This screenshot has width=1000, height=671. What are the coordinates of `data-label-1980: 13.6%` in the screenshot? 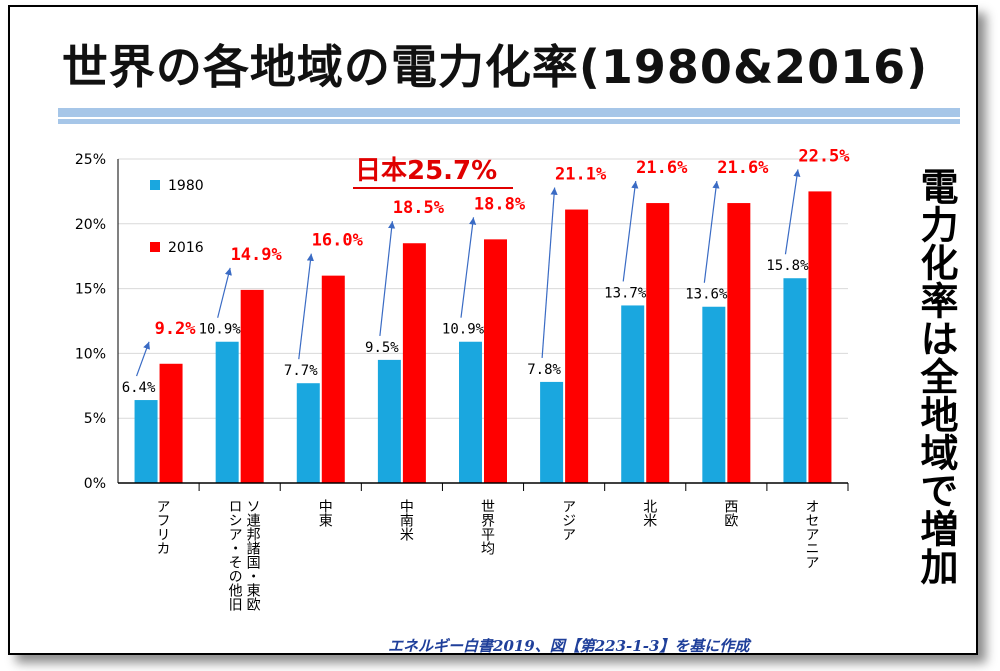 It's located at (706, 295).